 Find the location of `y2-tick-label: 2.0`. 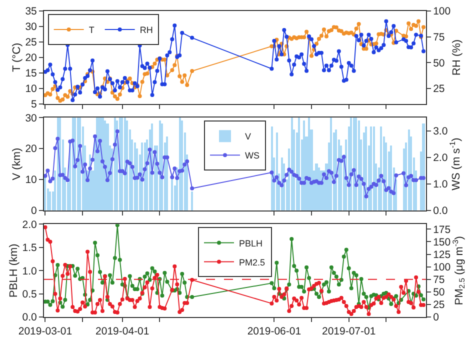

y2-tick-label: 2.0 is located at coordinates (440, 158).